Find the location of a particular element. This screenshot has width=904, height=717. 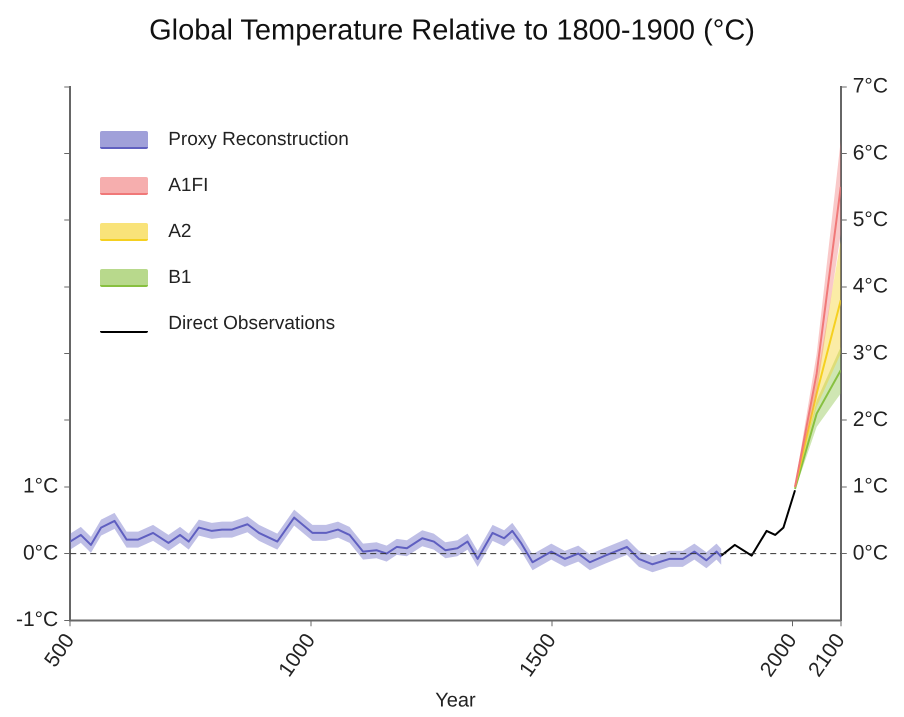

y-tick-label: -1°C is located at coordinates (37, 620).